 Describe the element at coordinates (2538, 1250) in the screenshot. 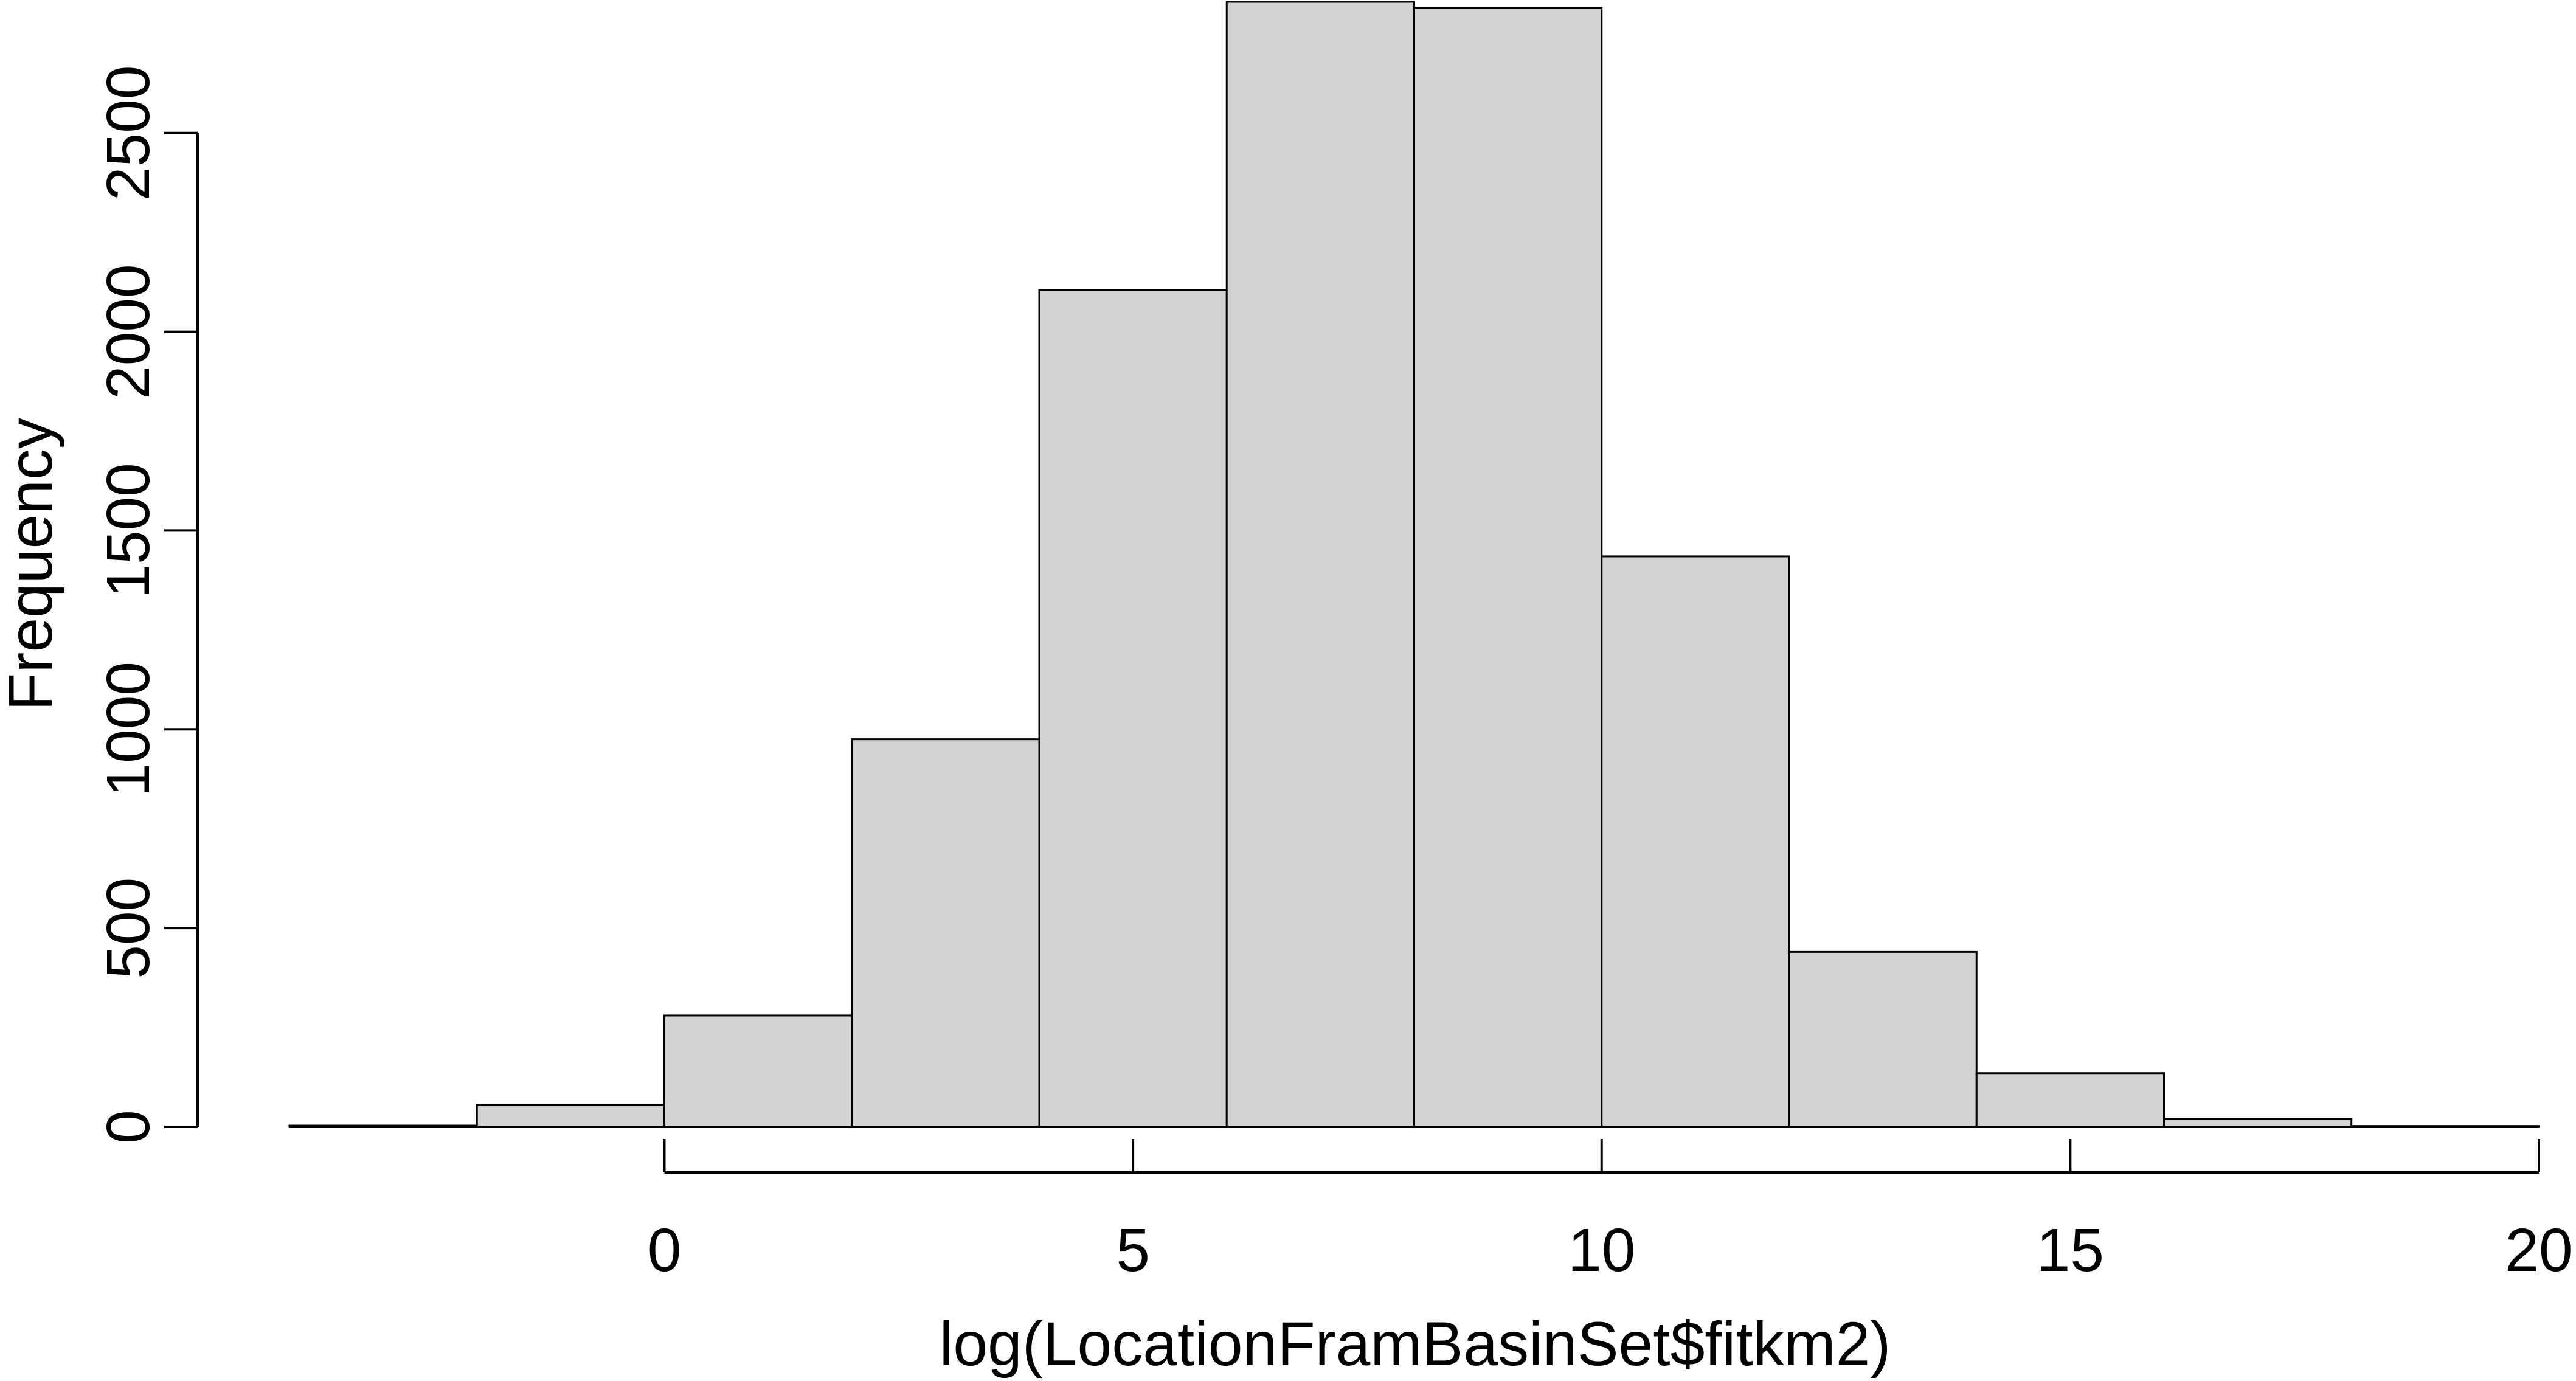

I see `x-tick-label: 20` at that location.